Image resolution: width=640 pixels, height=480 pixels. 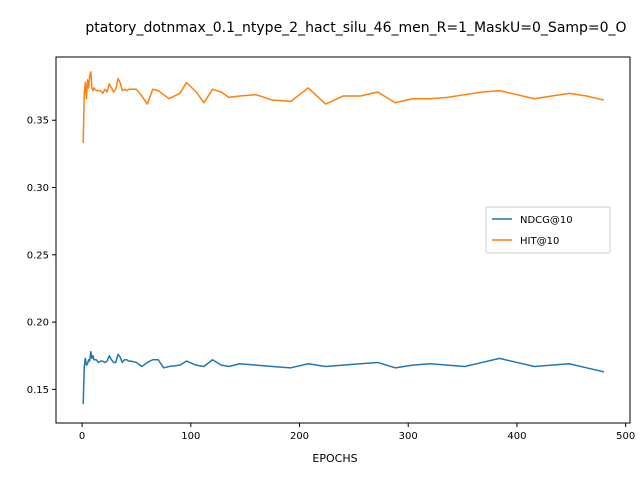 What do you see at coordinates (408, 436) in the screenshot?
I see `x-tick-label: 300` at bounding box center [408, 436].